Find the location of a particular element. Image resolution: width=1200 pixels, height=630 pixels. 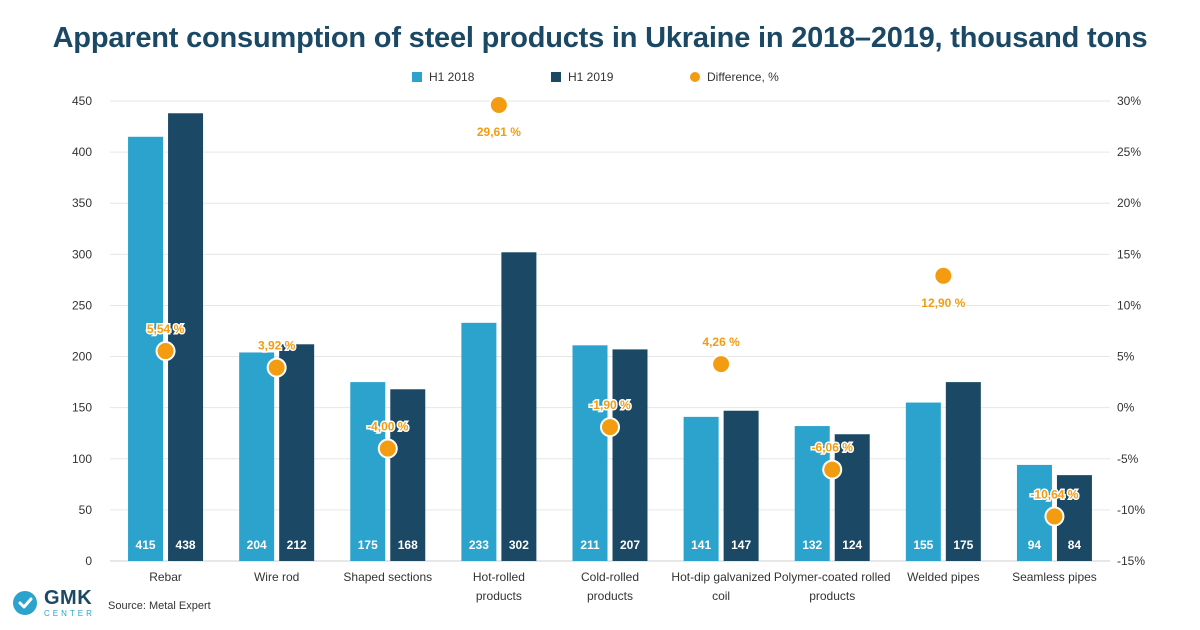

bar-value-label-h1-2018: 141 is located at coordinates (701, 545).